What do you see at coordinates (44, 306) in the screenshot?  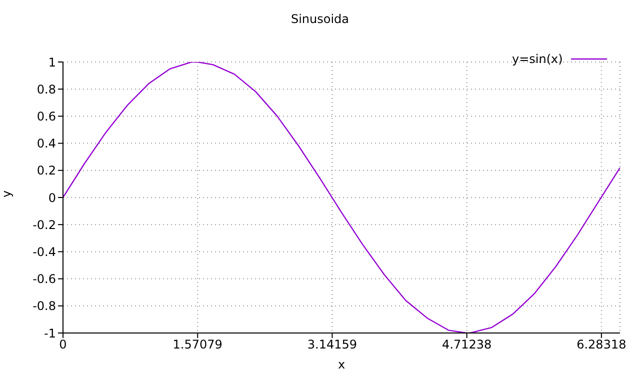 I see `y-tick-label: -0.8` at bounding box center [44, 306].